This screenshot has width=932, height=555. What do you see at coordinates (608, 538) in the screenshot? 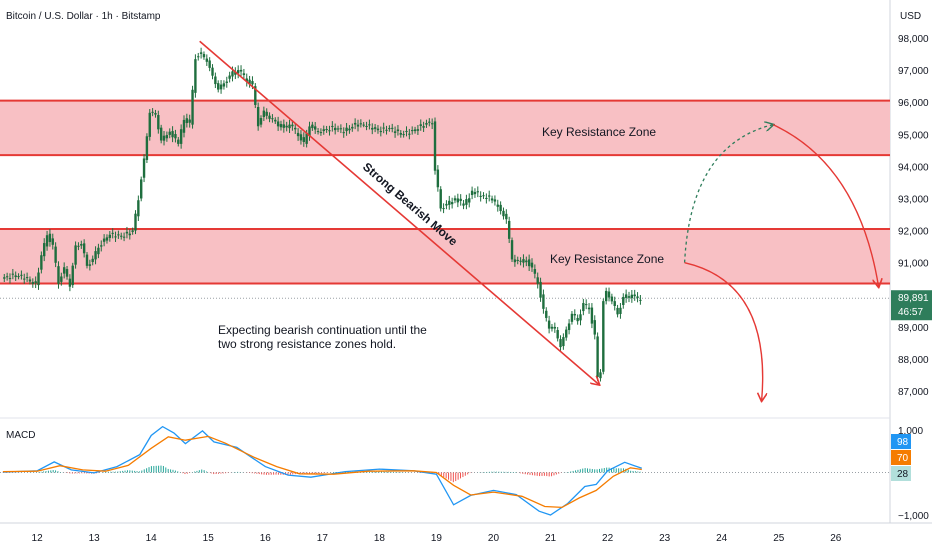
I see `time-tick-label: 22` at bounding box center [608, 538].